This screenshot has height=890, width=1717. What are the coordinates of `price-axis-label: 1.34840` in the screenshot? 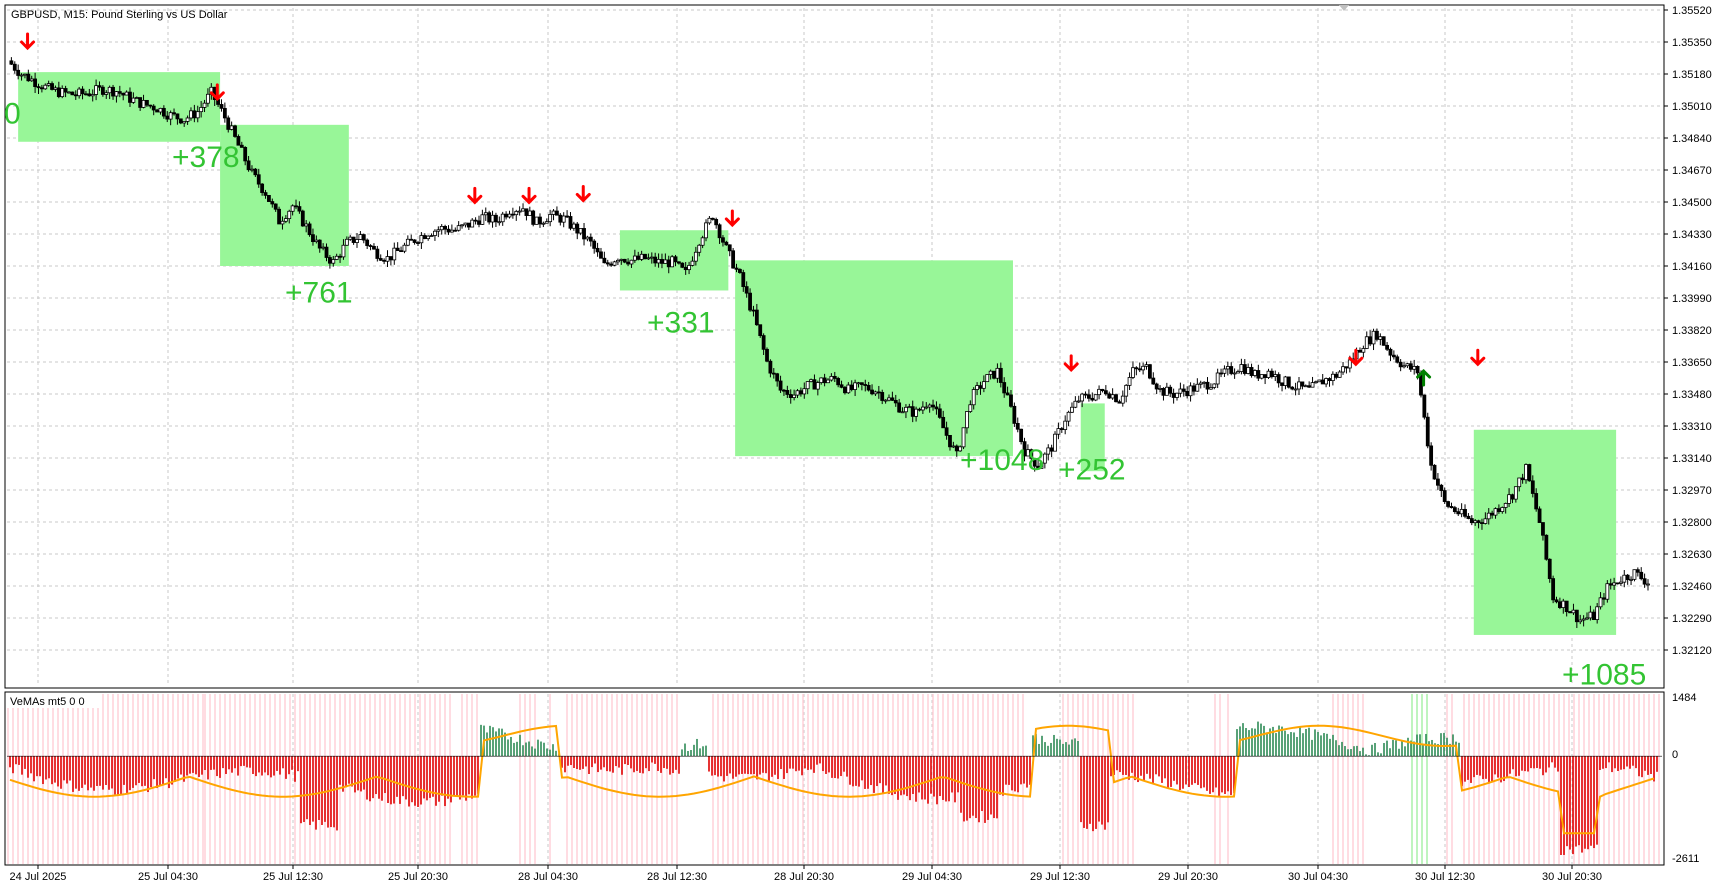 It's located at (1692, 139).